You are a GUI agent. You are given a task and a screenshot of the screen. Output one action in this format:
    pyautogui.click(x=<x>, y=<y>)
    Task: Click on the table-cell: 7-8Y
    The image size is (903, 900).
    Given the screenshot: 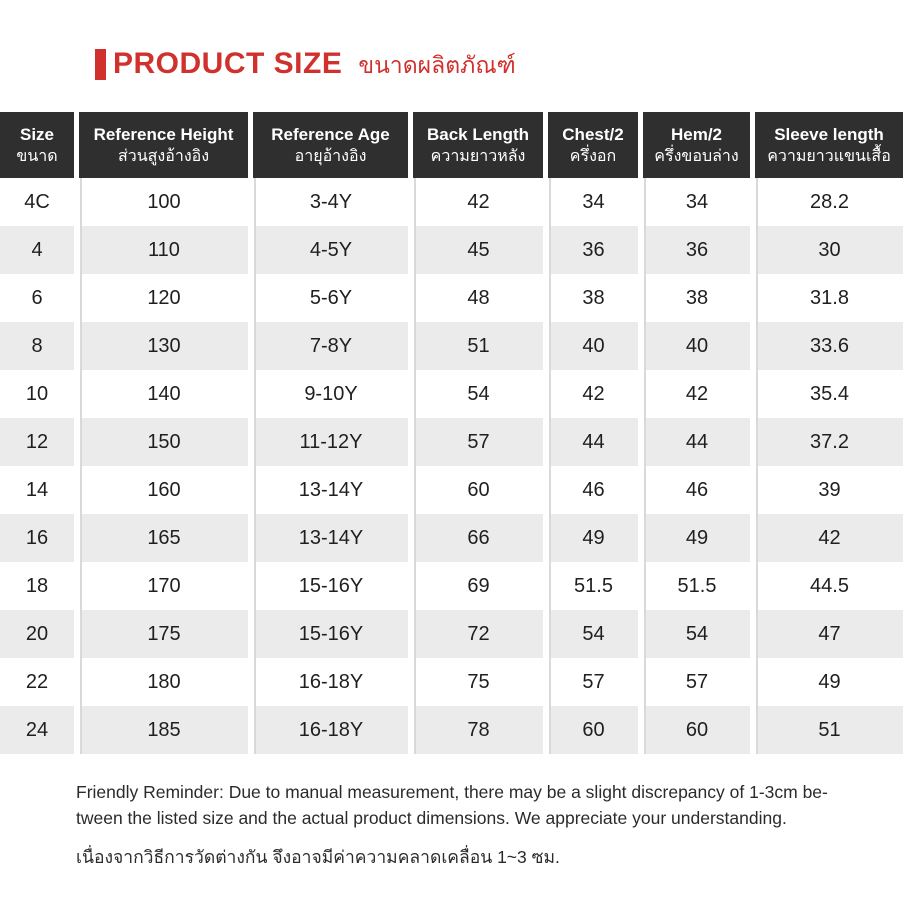 What is the action you would take?
    pyautogui.click(x=328, y=346)
    